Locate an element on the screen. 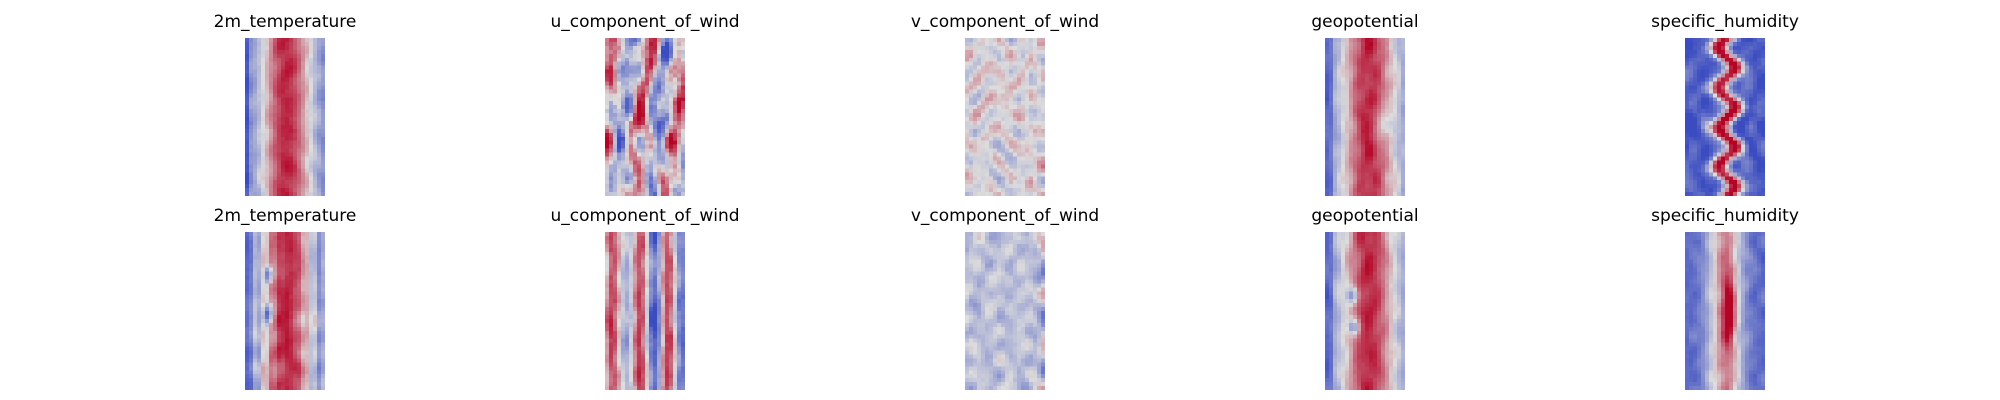 This screenshot has width=2000, height=400. panel-title: v_component_of_wind is located at coordinates (1005, 22).